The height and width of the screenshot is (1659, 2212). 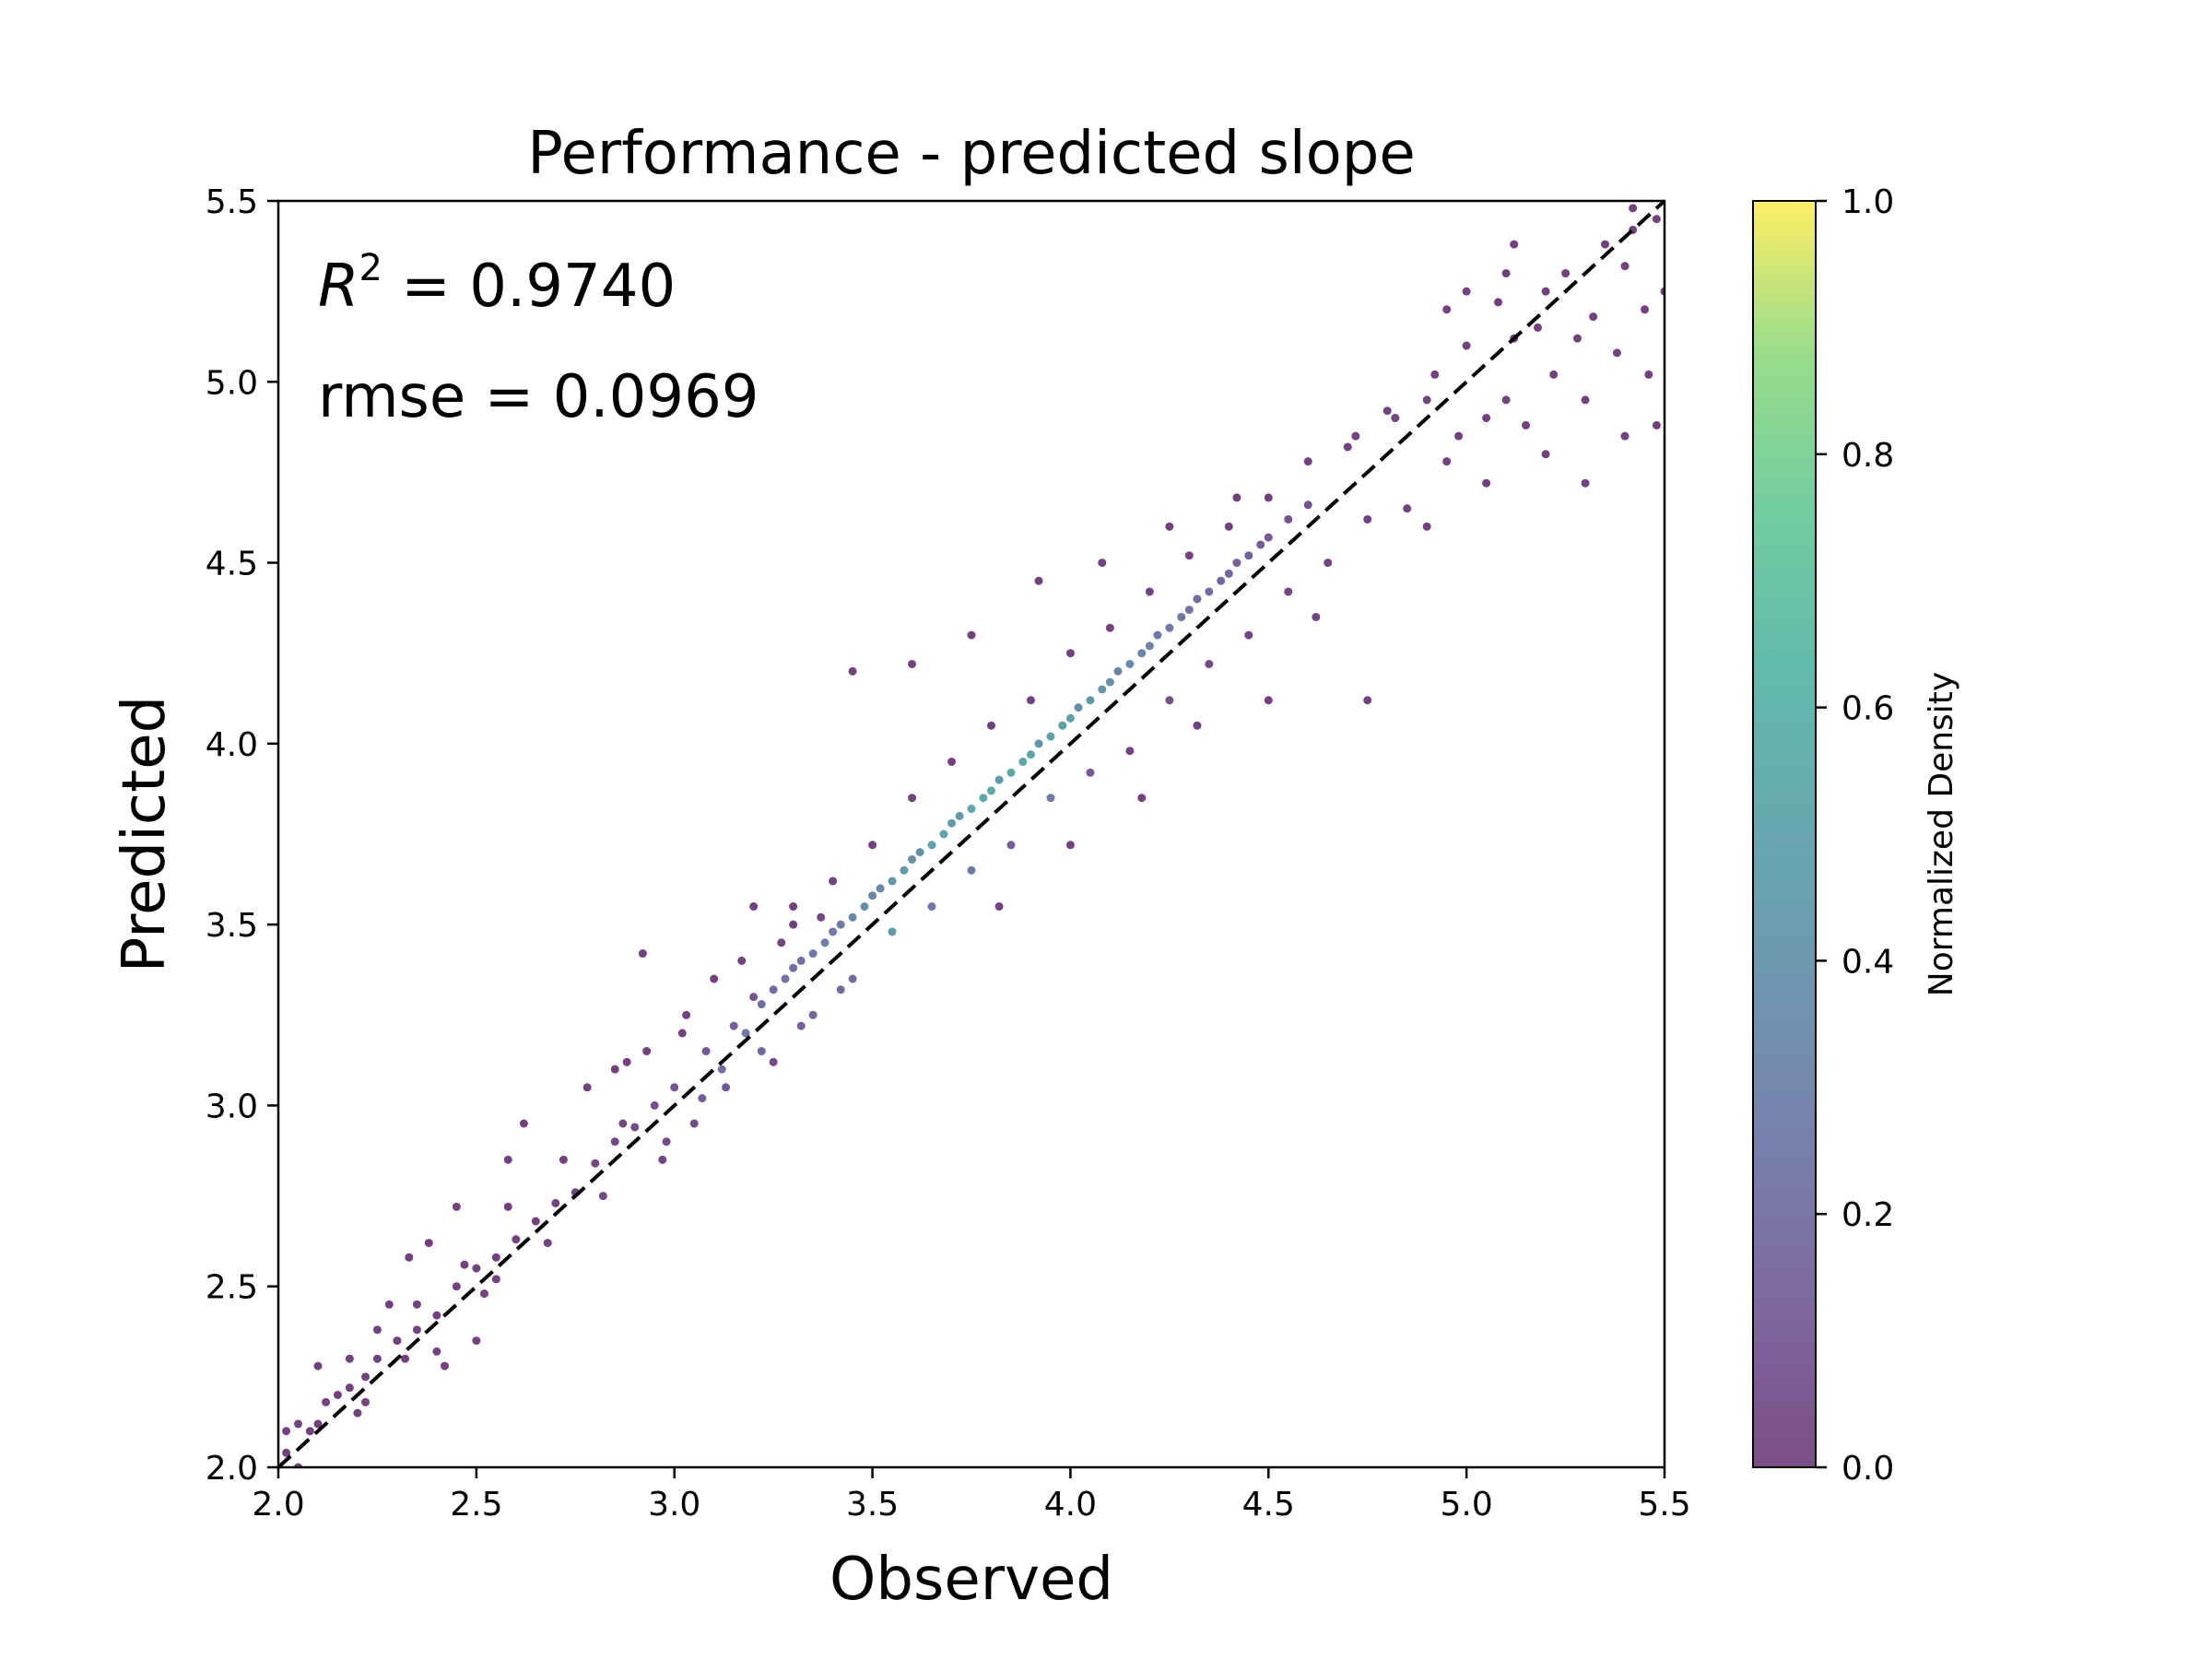 What do you see at coordinates (1467, 1505) in the screenshot?
I see `x-tick-label: 5.0` at bounding box center [1467, 1505].